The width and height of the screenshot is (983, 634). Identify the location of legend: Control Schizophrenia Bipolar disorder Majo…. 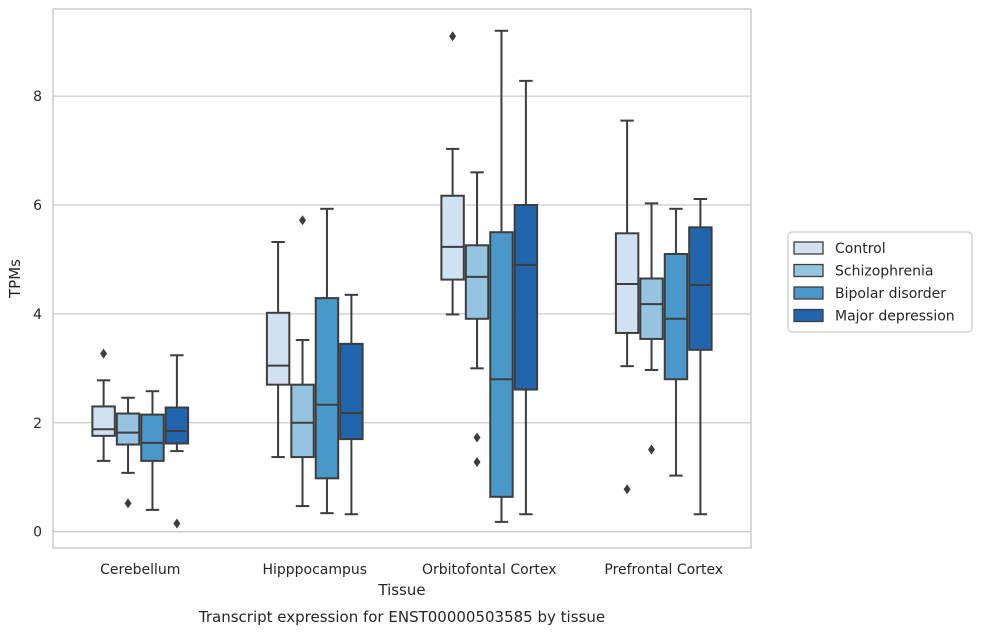
(880, 282).